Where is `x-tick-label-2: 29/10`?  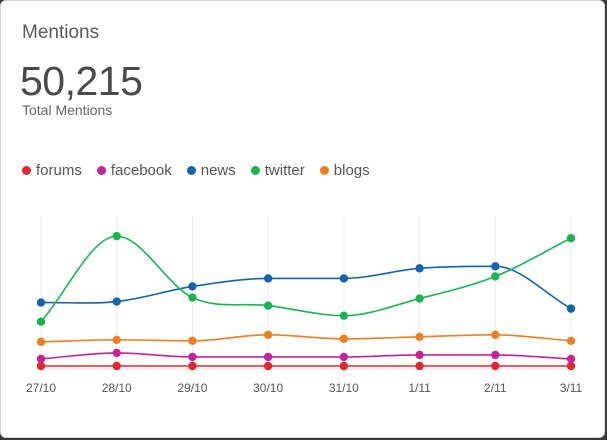 x-tick-label-2: 29/10 is located at coordinates (192, 388).